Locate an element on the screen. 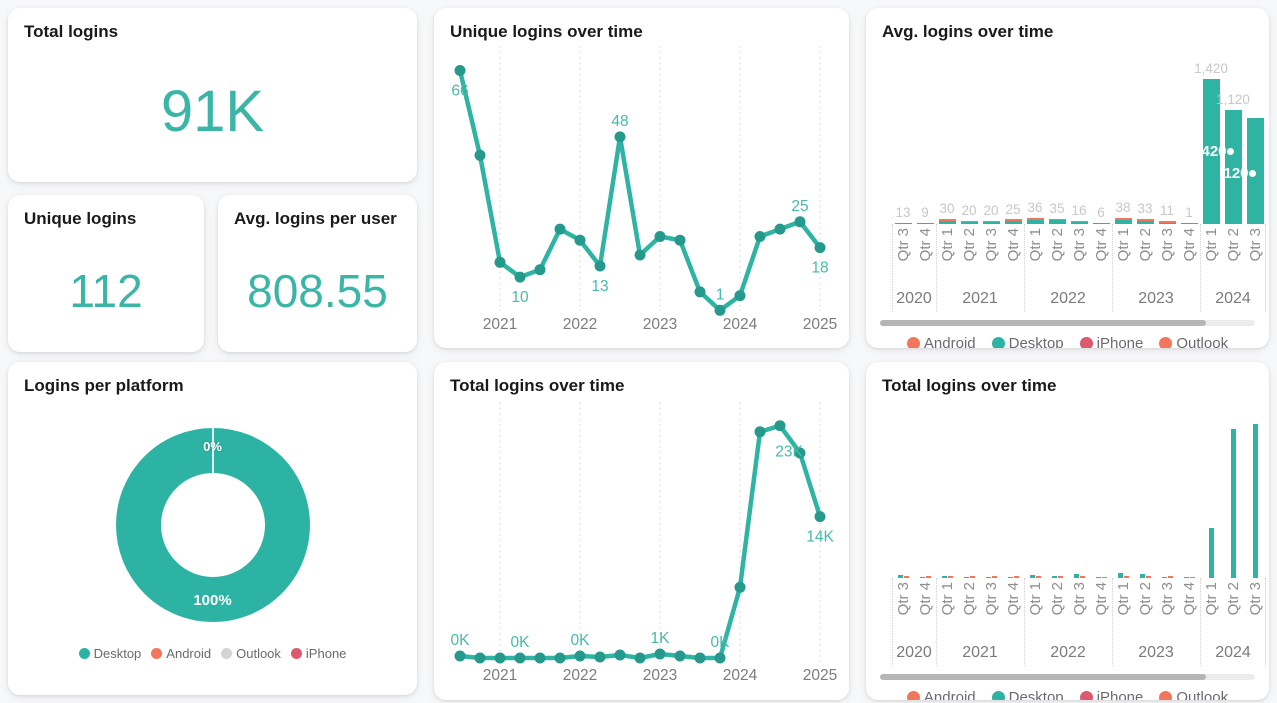 Image resolution: width=1277 pixels, height=703 pixels. kpi-avg-logins-value: 808.55 is located at coordinates (317, 290).